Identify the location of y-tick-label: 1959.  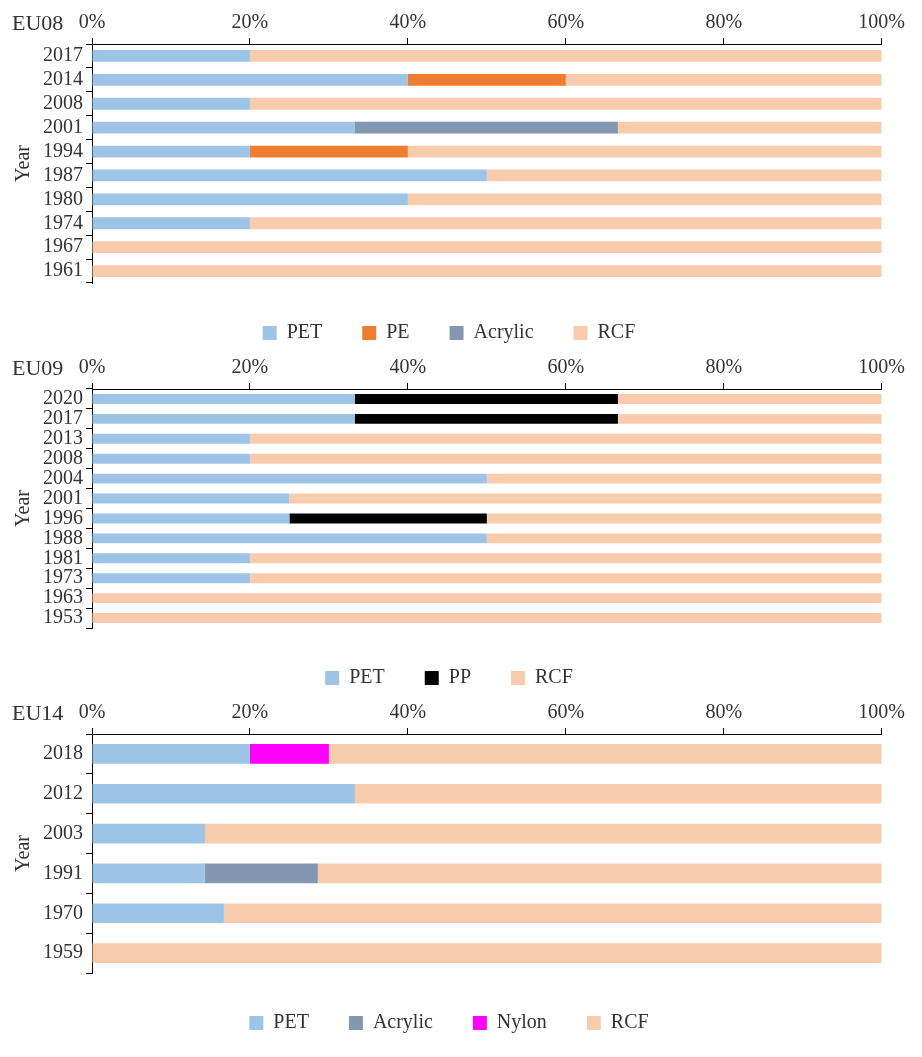
(63, 951).